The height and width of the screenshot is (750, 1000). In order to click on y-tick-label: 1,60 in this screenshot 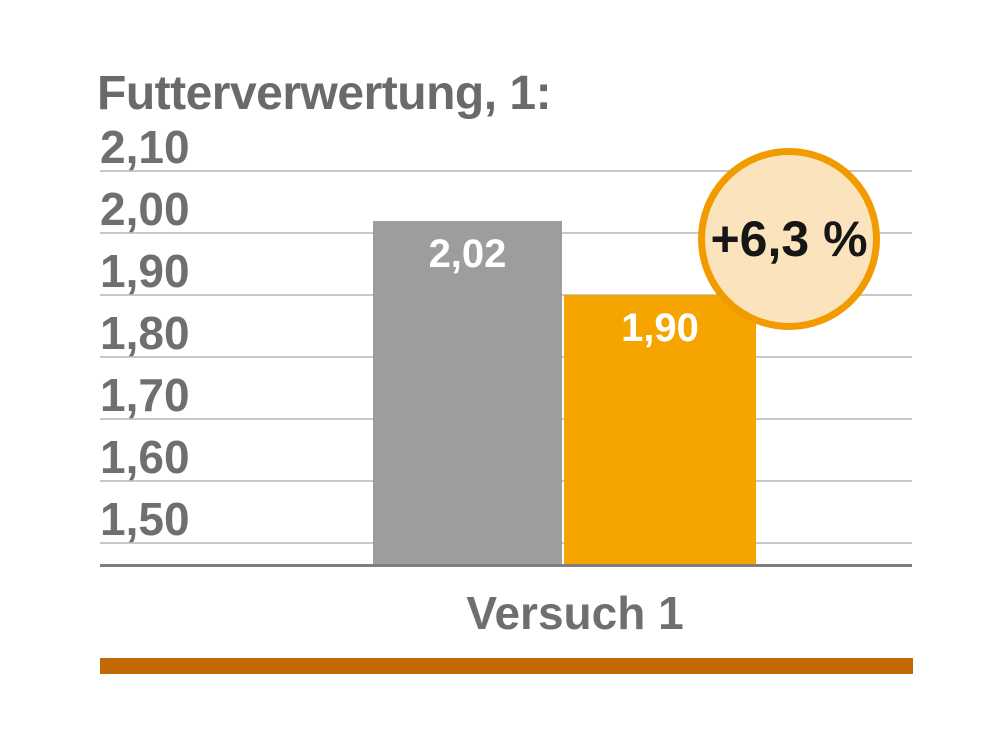, I will do `click(145, 457)`.